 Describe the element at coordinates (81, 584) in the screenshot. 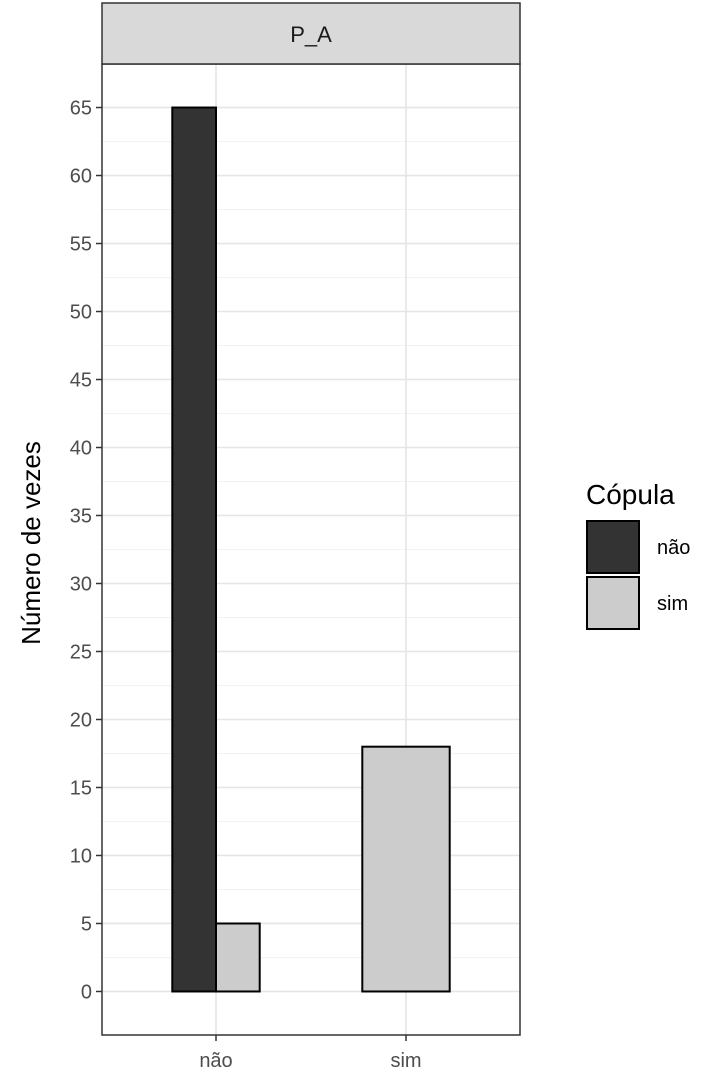

I see `y-tick-label: 30` at that location.